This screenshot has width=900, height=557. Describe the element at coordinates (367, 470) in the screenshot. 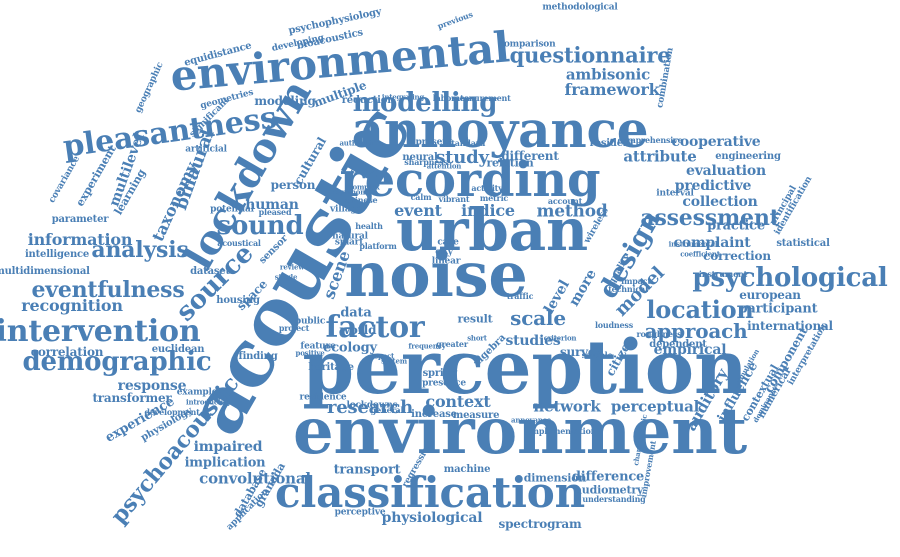

I see `word-transport: transport` at that location.